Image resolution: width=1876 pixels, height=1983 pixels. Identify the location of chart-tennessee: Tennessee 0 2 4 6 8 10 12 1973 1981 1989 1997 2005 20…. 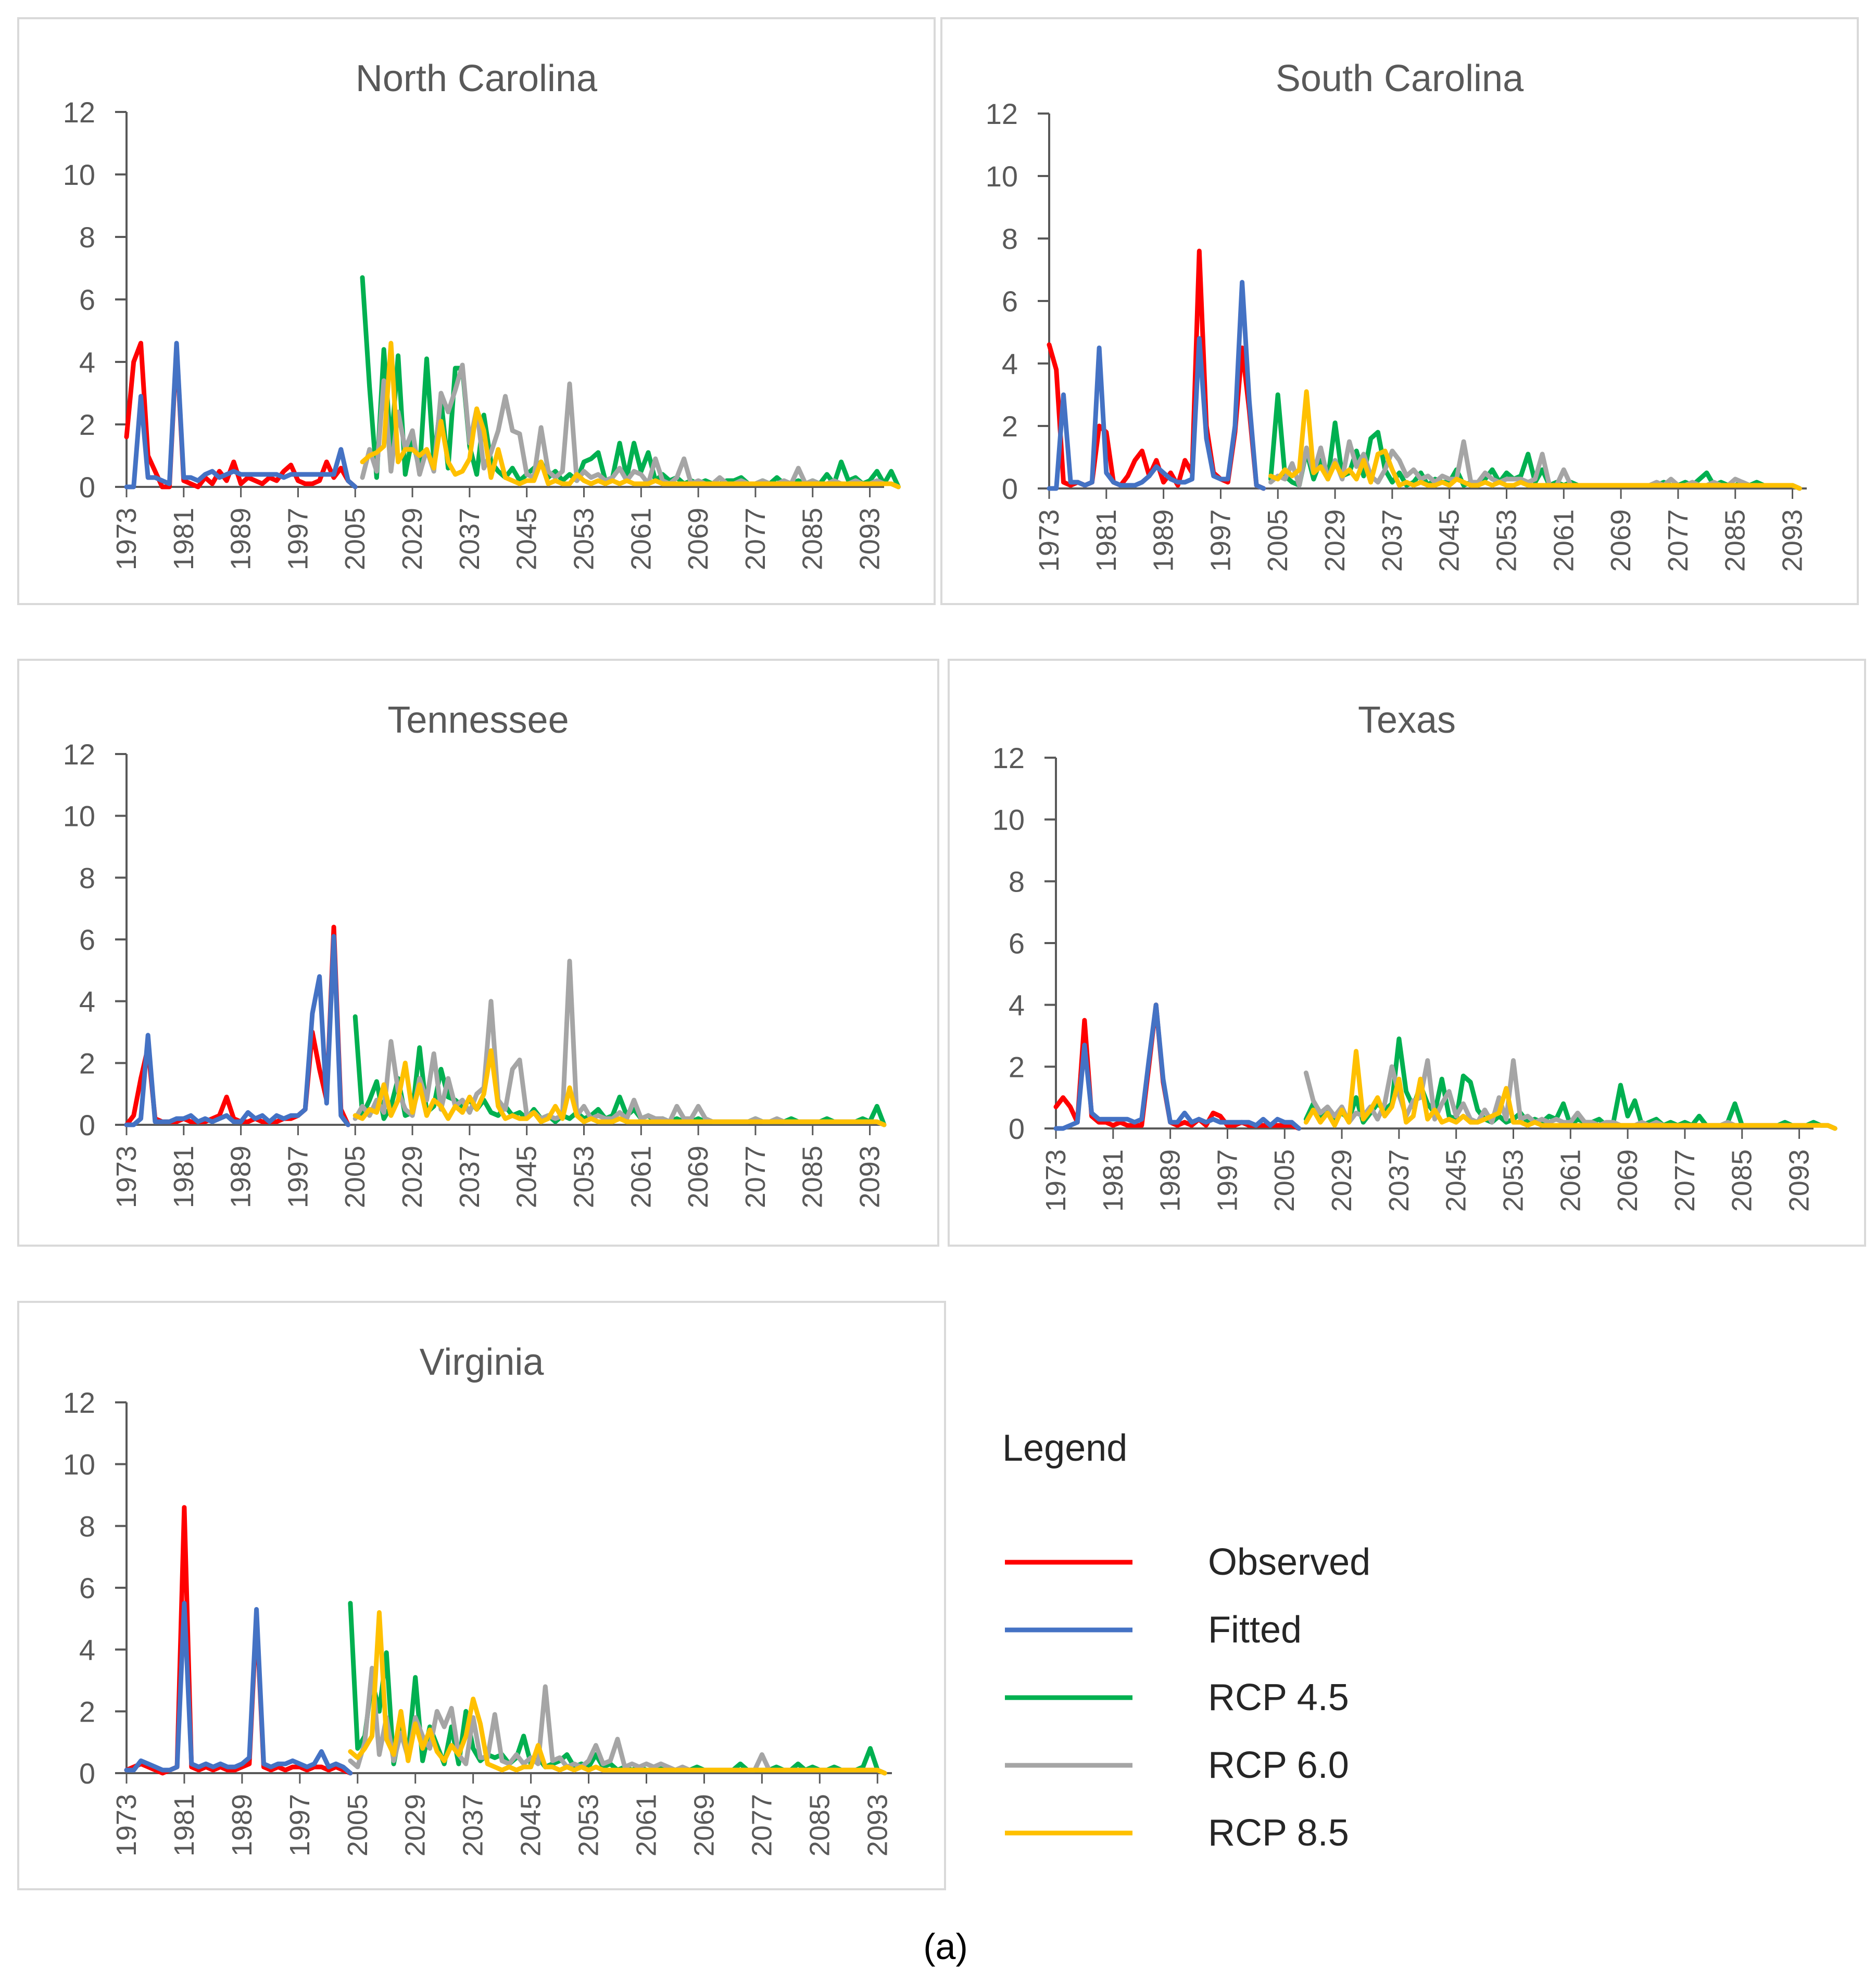
(478, 953).